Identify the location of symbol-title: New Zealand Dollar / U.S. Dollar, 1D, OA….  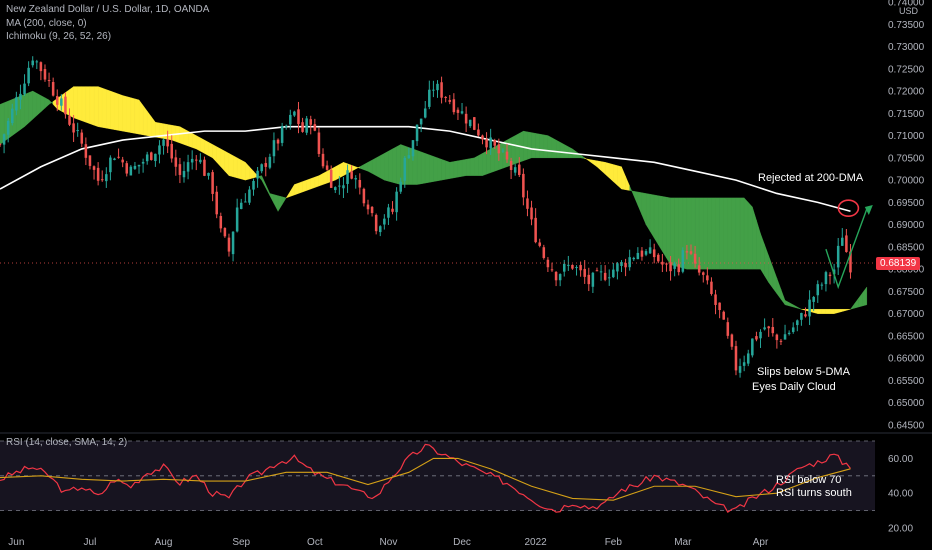
(108, 9).